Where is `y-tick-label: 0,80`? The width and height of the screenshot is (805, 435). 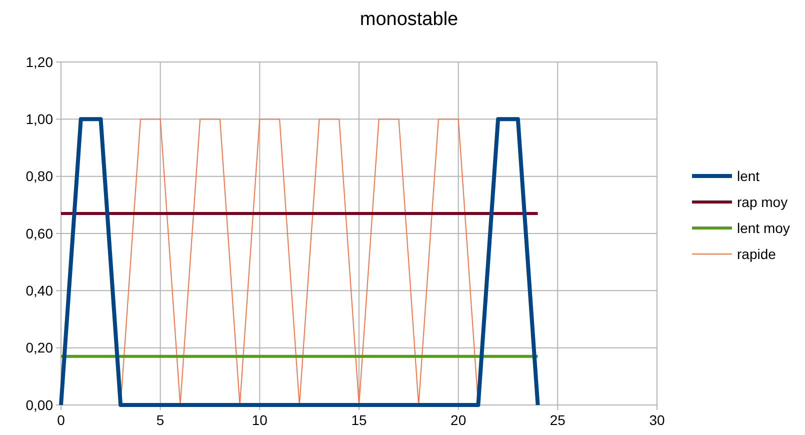
y-tick-label: 0,80 is located at coordinates (40, 176).